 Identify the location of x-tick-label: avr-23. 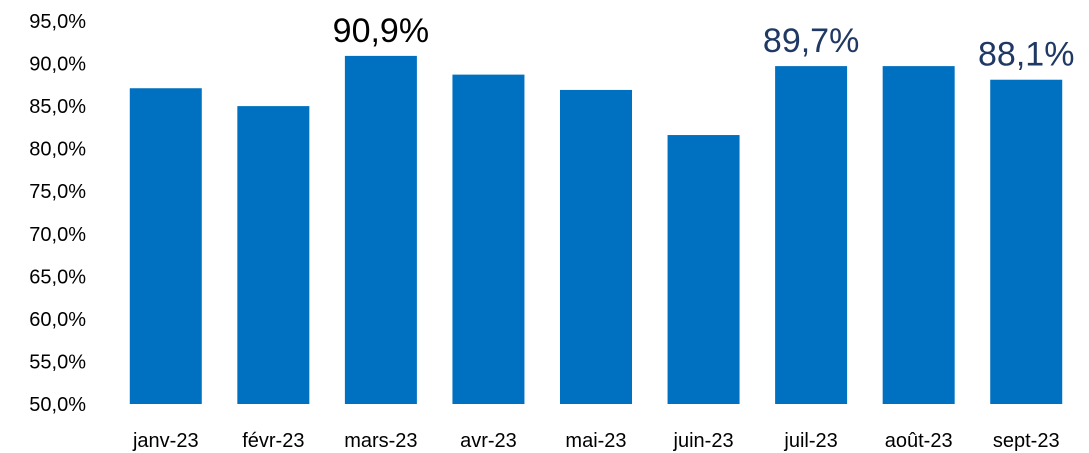
(488, 441).